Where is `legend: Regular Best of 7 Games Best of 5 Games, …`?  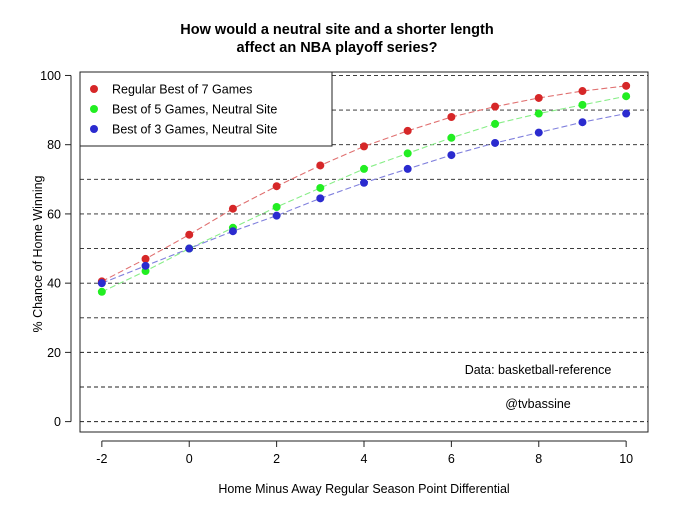
legend: Regular Best of 7 Games Best of 5 Games, … is located at coordinates (206, 109).